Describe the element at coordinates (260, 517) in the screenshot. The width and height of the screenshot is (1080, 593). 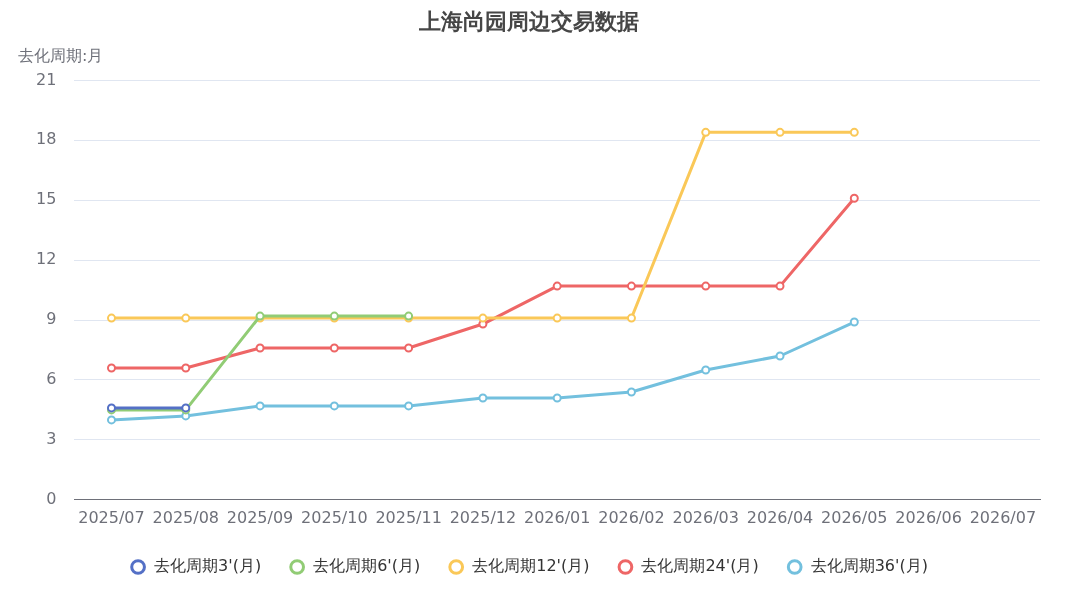
I see `x-tick-label: 2025/09` at that location.